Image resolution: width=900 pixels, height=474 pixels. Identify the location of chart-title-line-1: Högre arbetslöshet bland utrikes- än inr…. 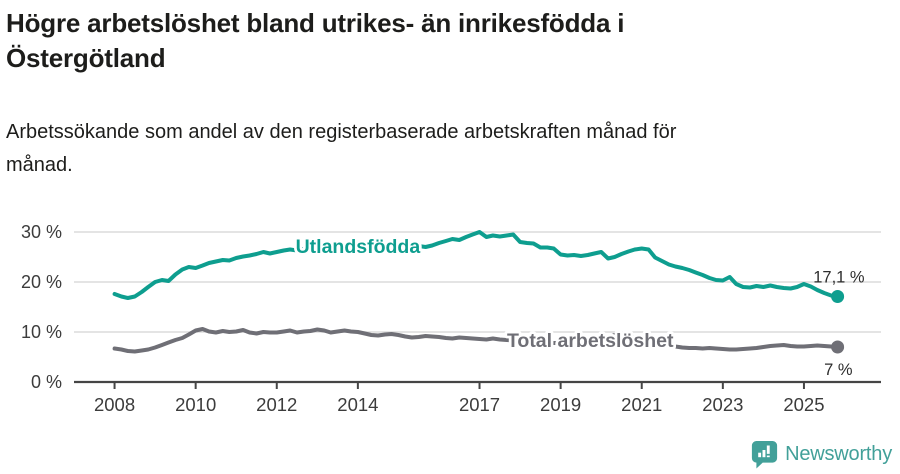
(315, 23).